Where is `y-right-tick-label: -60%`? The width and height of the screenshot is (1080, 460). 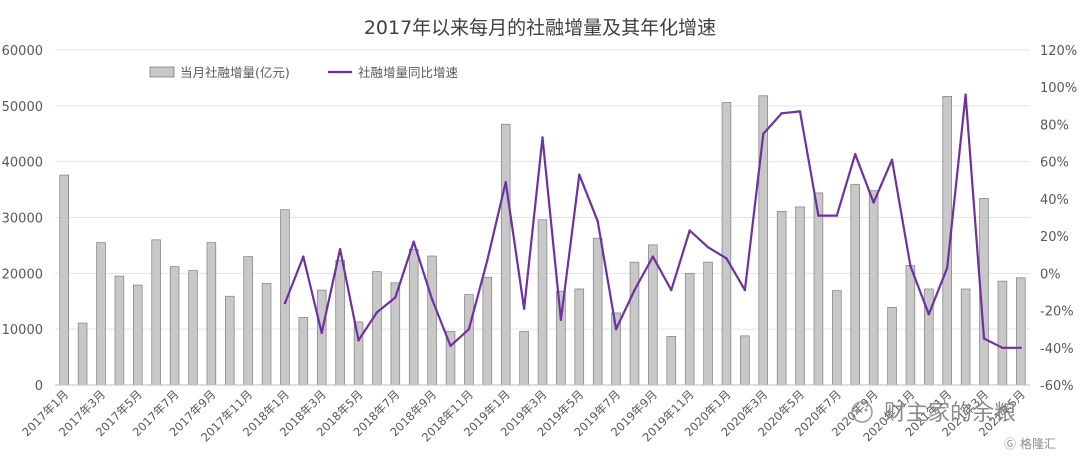
y-right-tick-label: -60% is located at coordinates (1057, 386).